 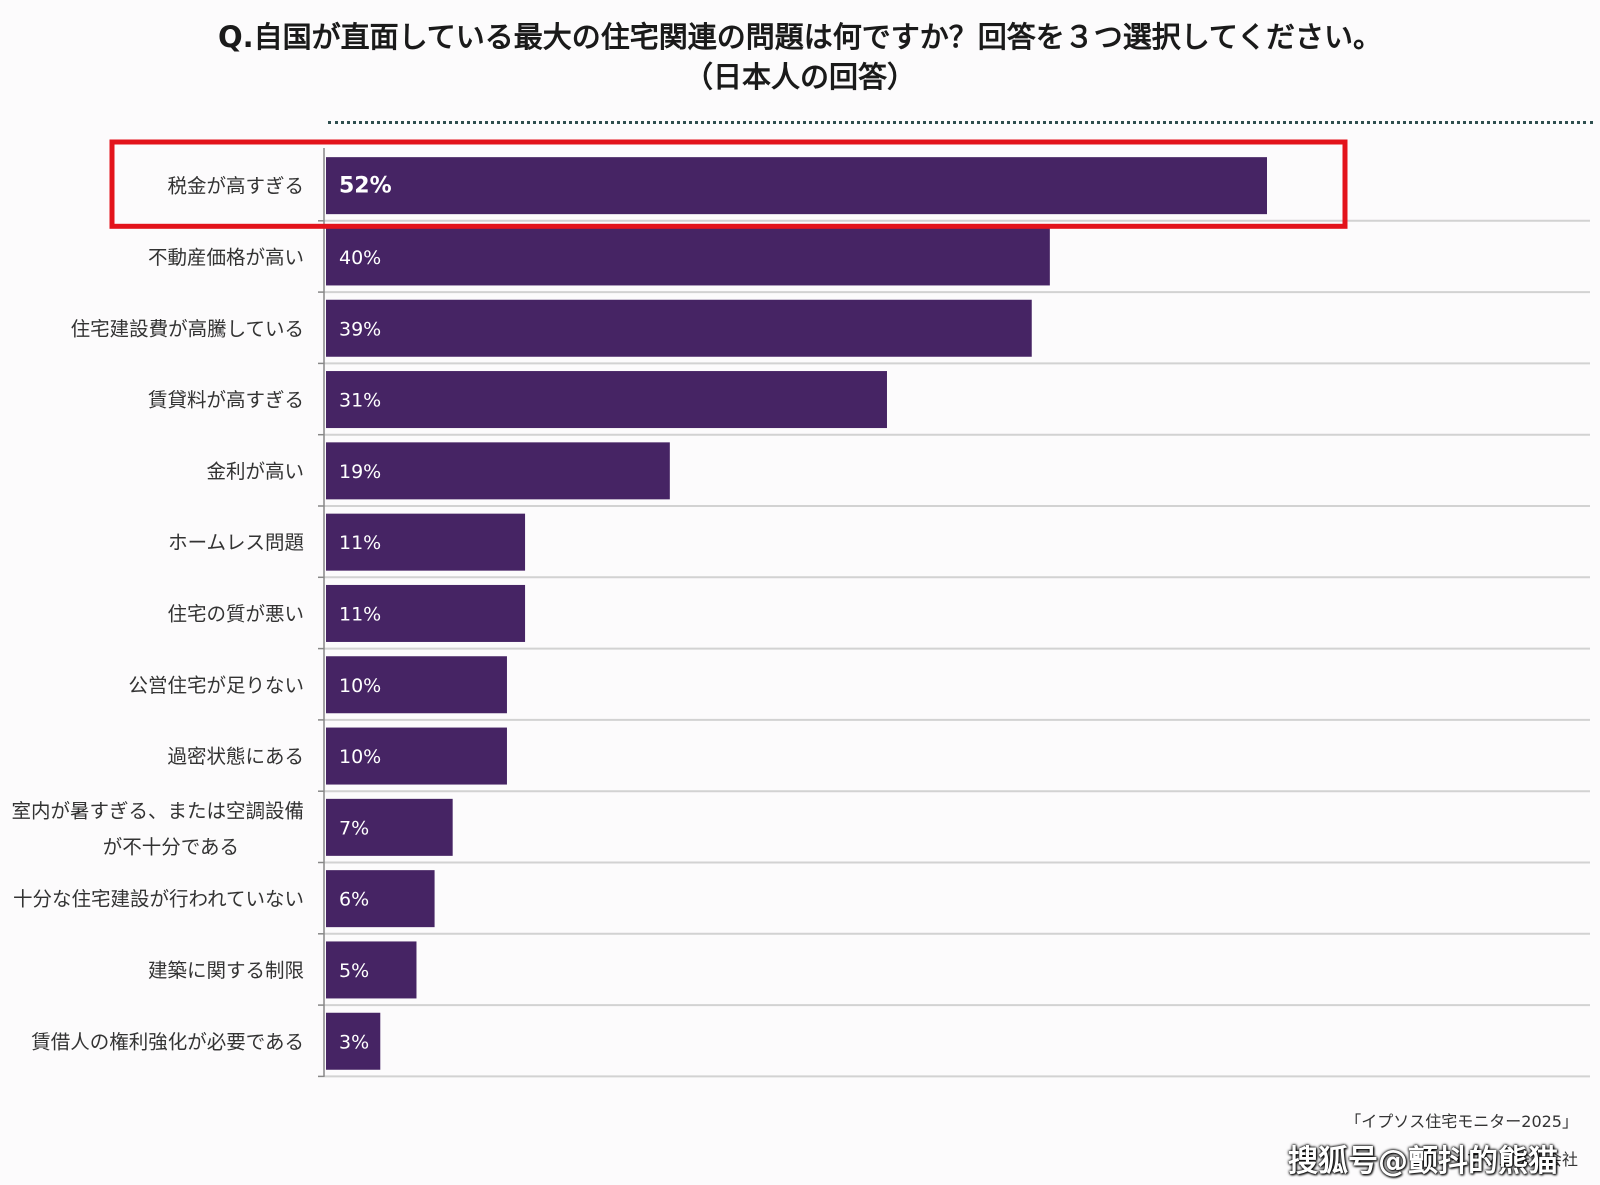 What do you see at coordinates (354, 971) in the screenshot?
I see `bar-value-label: 5%` at bounding box center [354, 971].